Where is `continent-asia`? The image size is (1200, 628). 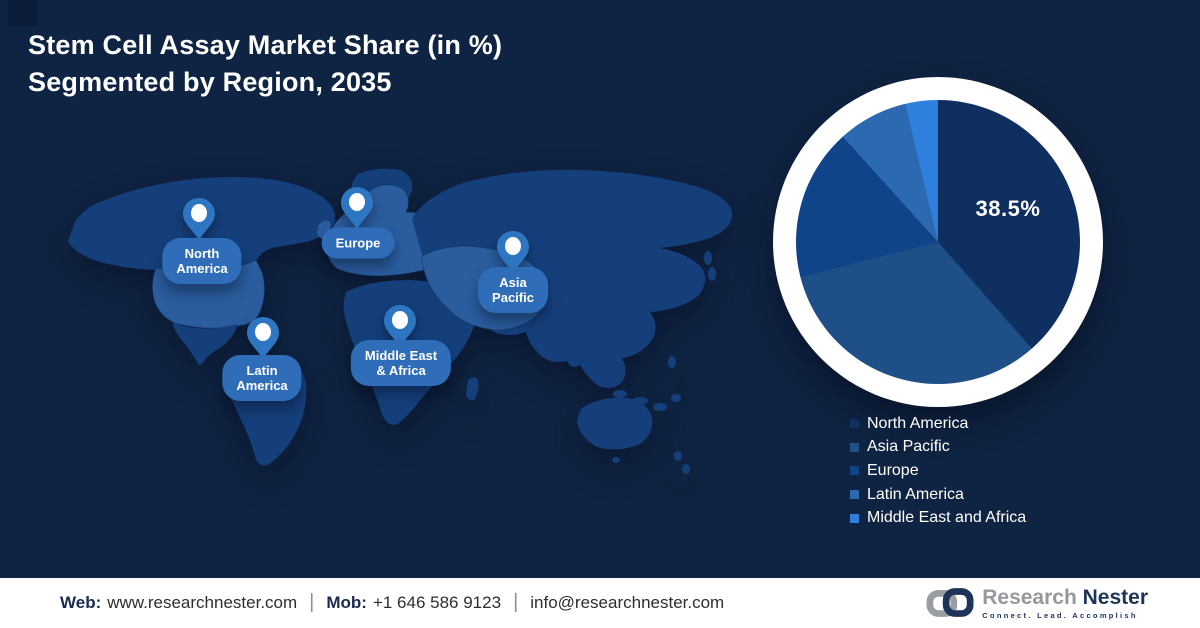 continent-asia is located at coordinates (572, 278).